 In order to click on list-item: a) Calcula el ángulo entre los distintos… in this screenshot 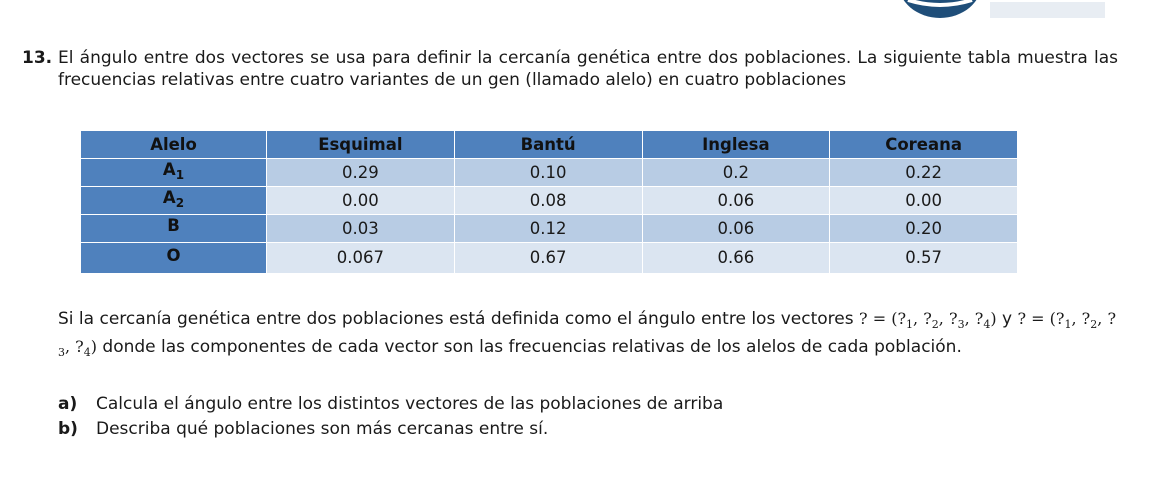, I will do `click(390, 404)`.